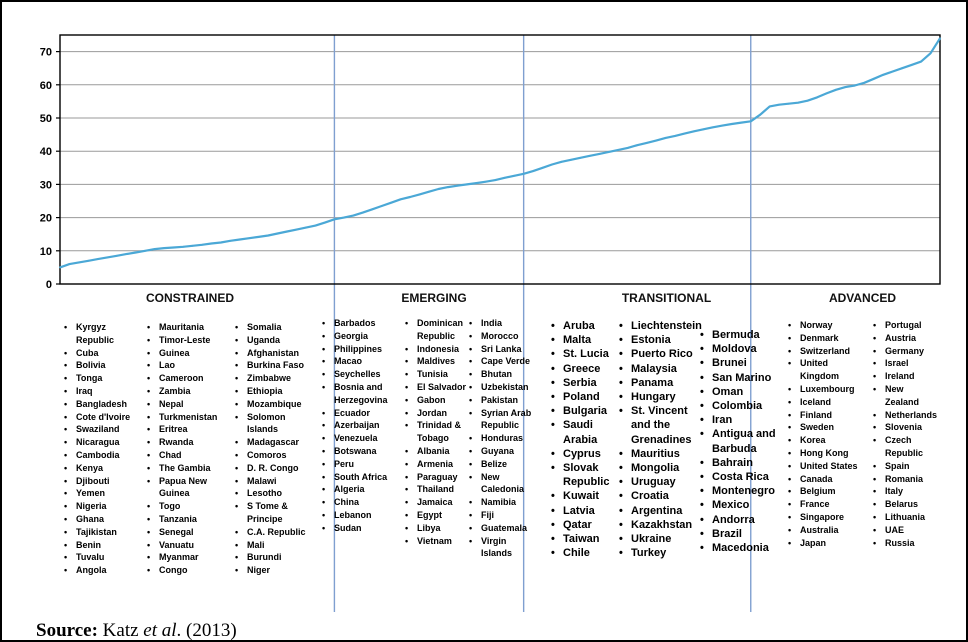 This screenshot has height=642, width=968. I want to click on country-item: Albania, so click(434, 451).